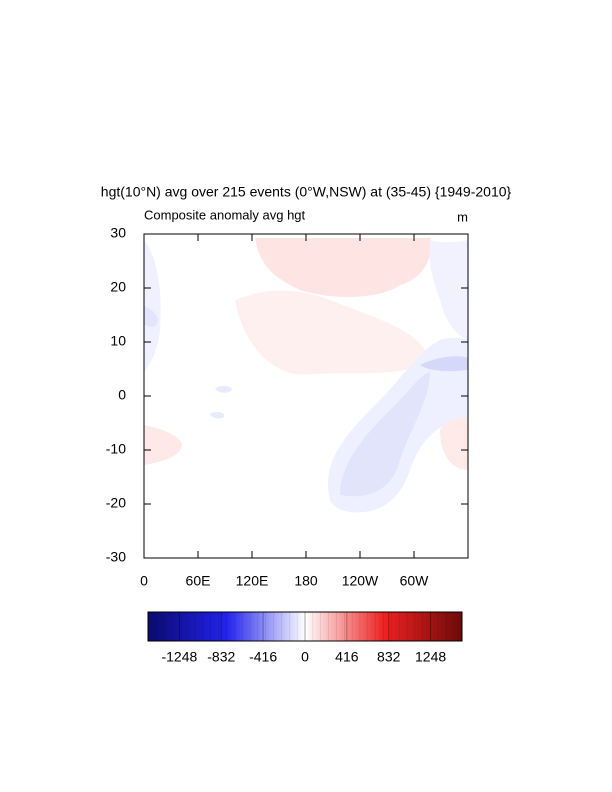 The height and width of the screenshot is (792, 612). What do you see at coordinates (179, 657) in the screenshot?
I see `colorbar-label: -1248` at bounding box center [179, 657].